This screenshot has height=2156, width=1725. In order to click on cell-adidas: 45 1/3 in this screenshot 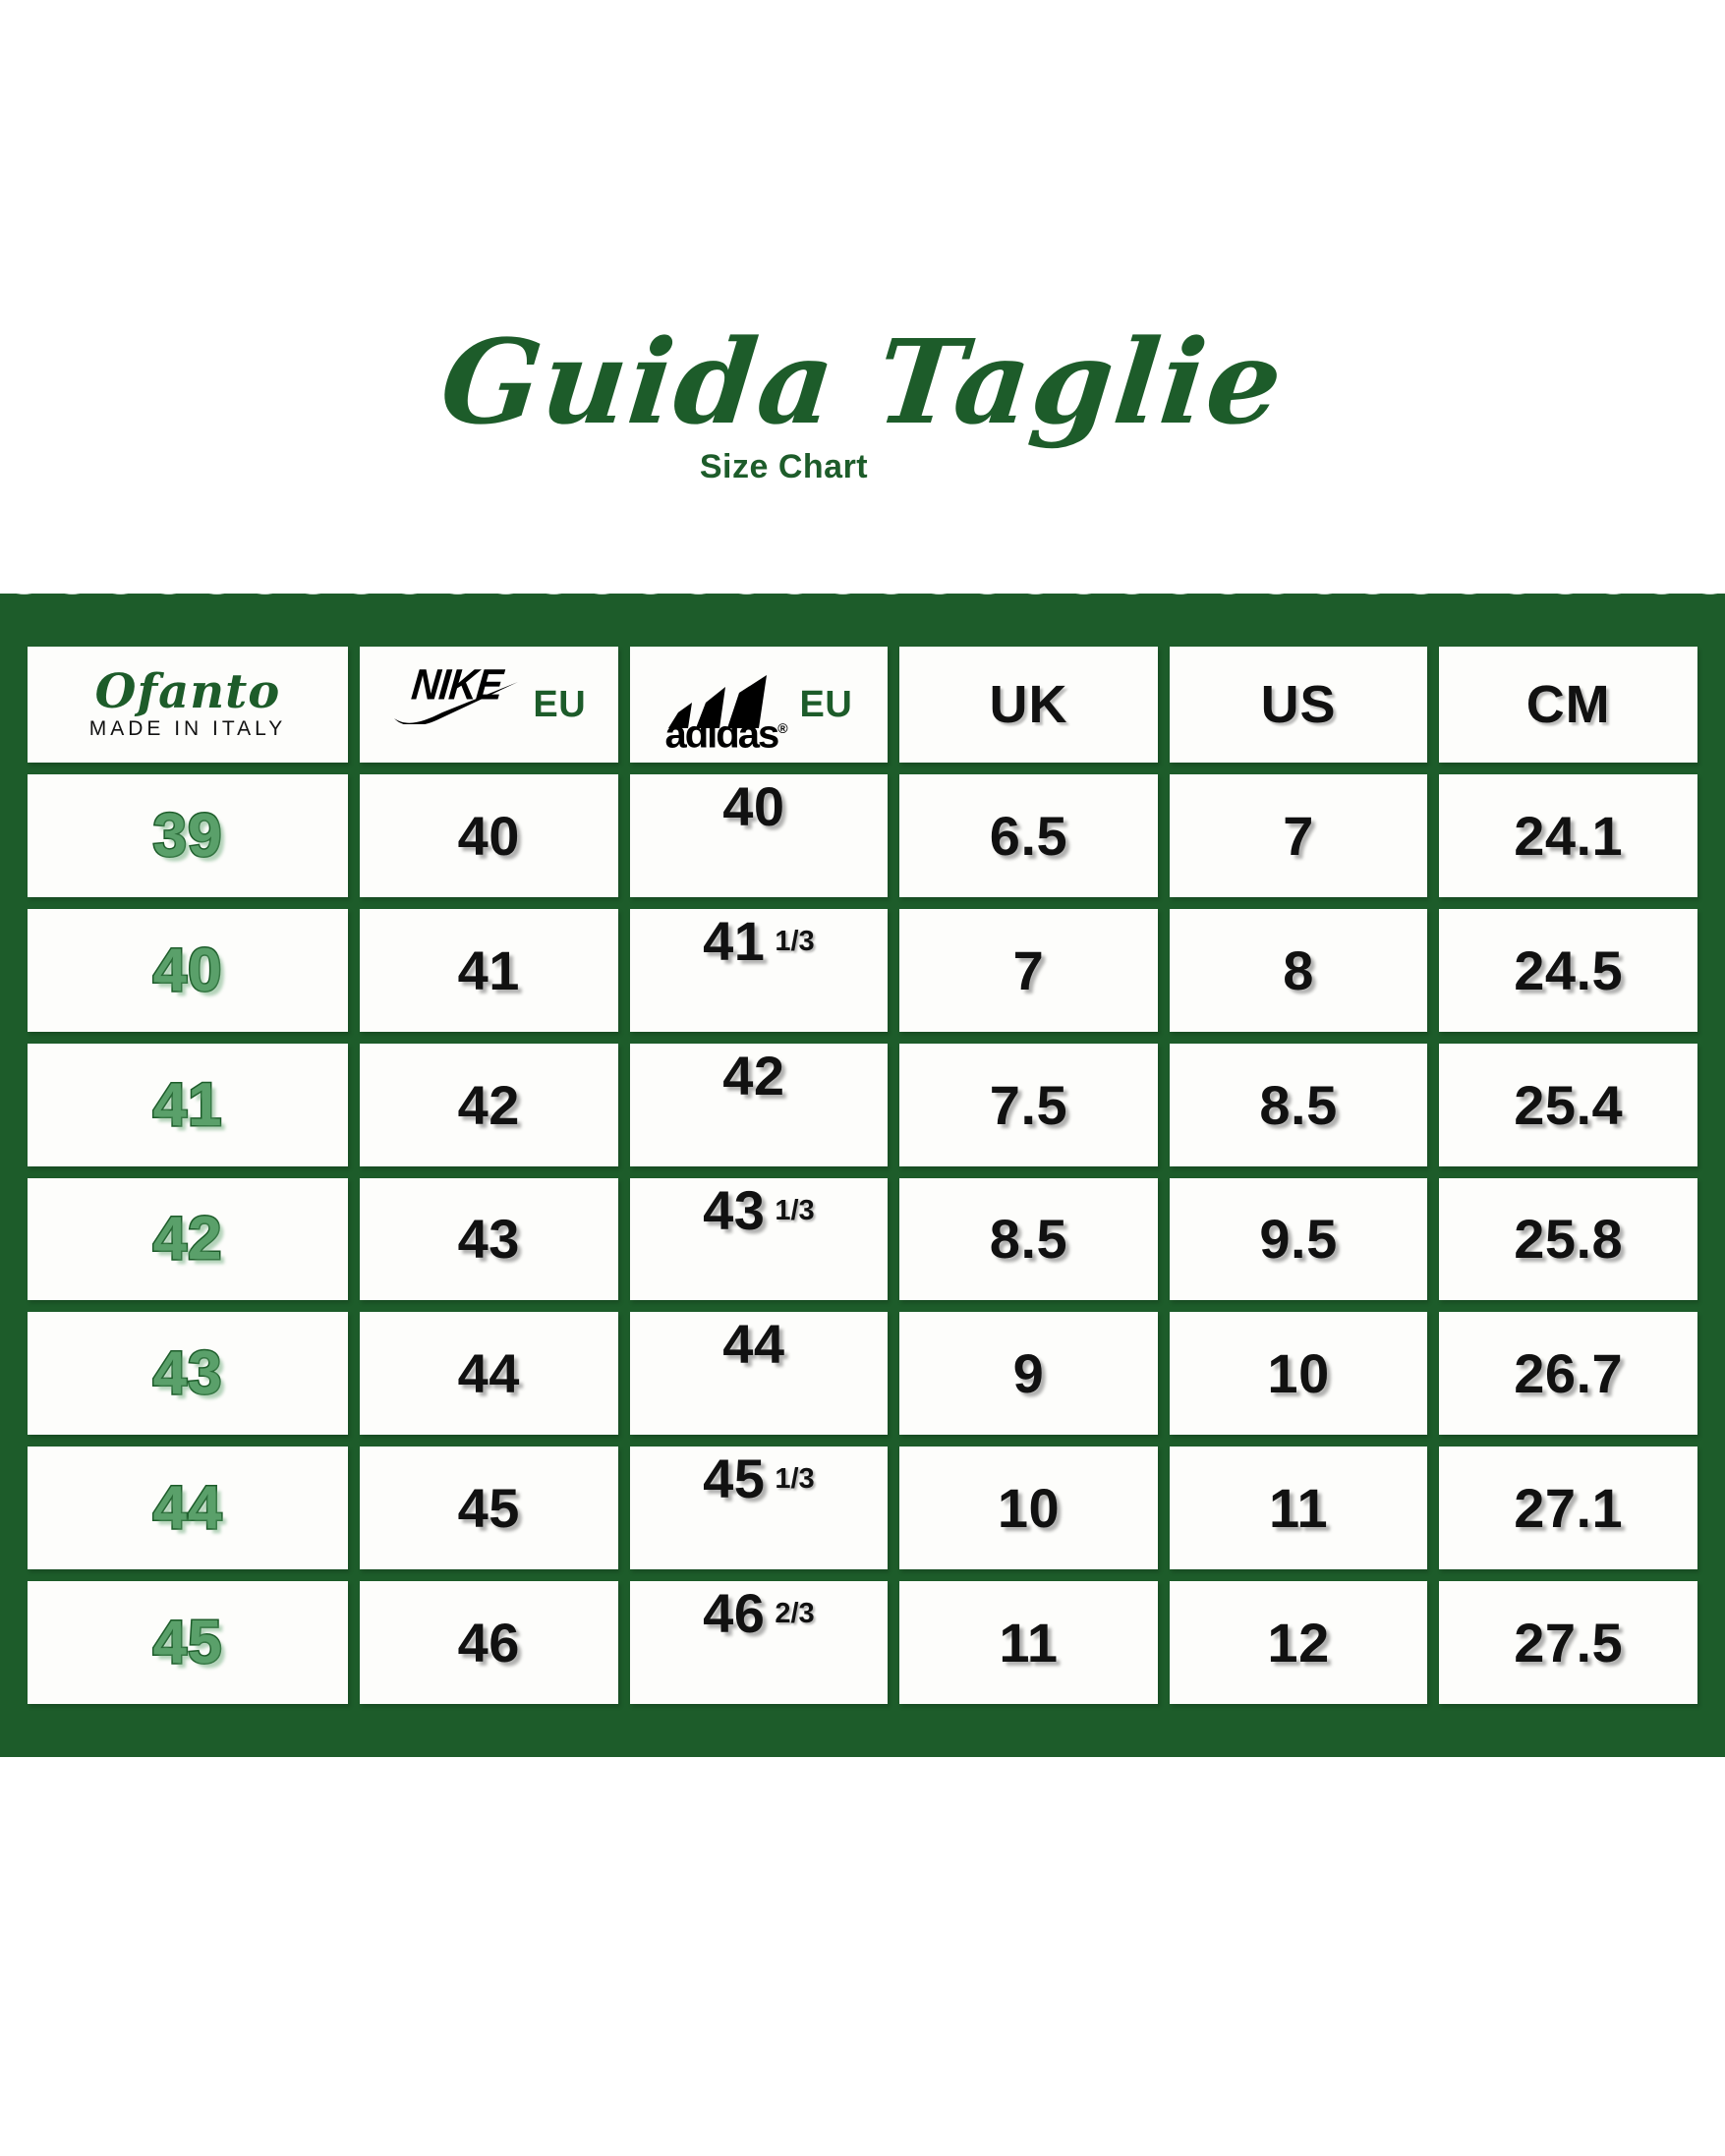, I will do `click(759, 1508)`.